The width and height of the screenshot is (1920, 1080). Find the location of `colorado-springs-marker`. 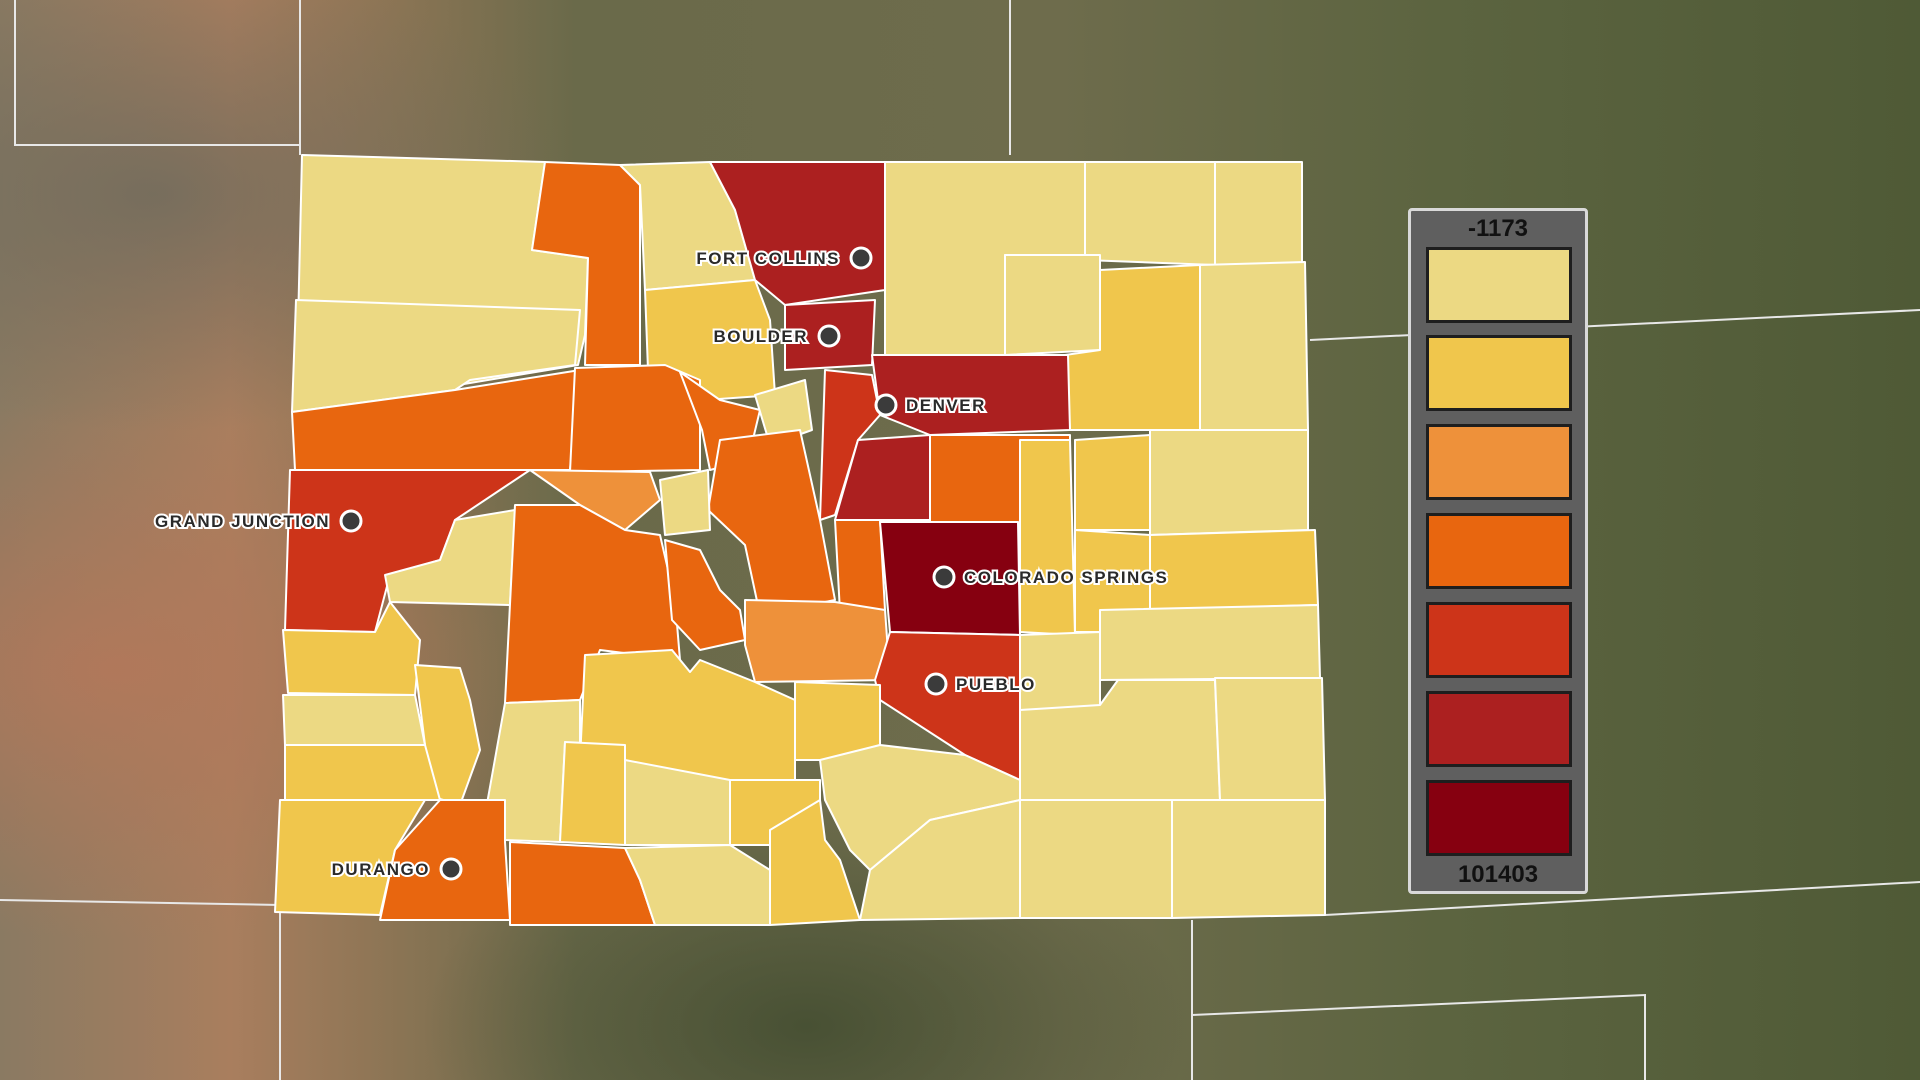

colorado-springs-marker is located at coordinates (944, 577).